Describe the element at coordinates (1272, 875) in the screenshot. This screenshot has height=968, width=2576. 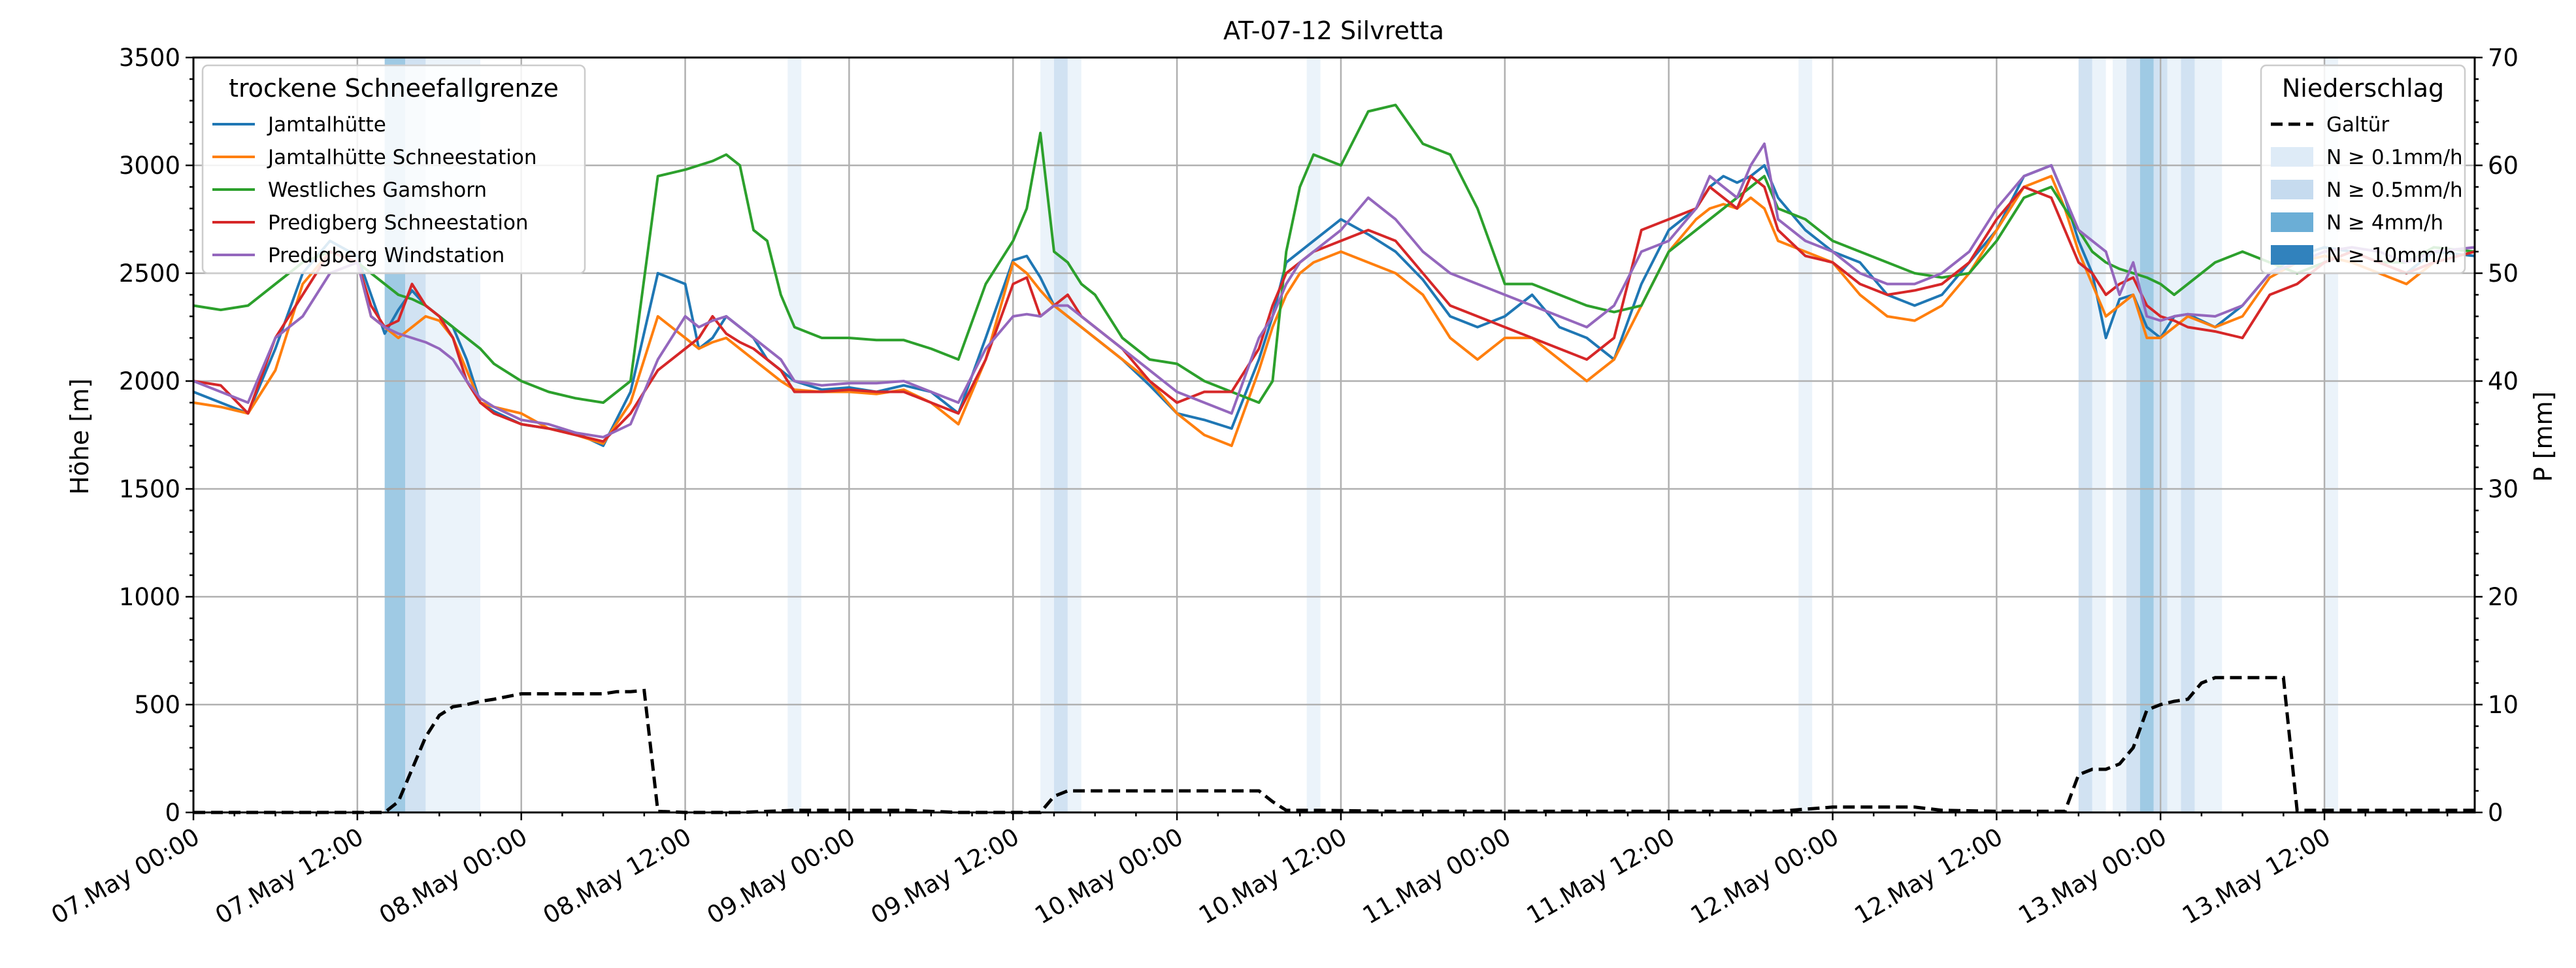
I see `x-tick-label: 10.May 12:00` at that location.